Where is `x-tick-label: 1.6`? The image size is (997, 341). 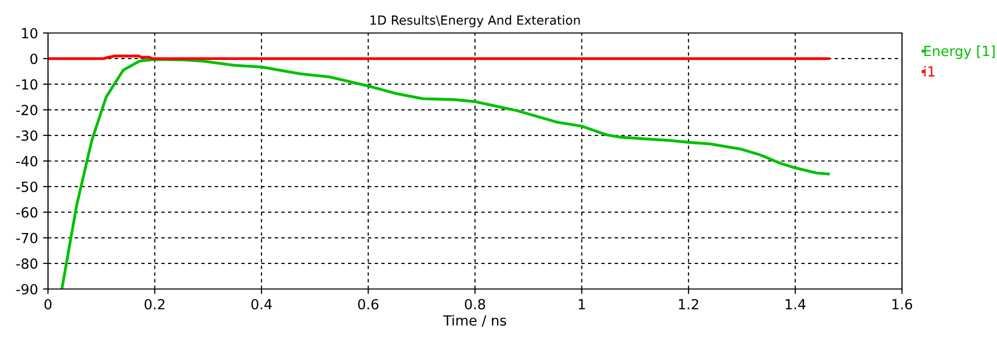
x-tick-label: 1.6 is located at coordinates (902, 304).